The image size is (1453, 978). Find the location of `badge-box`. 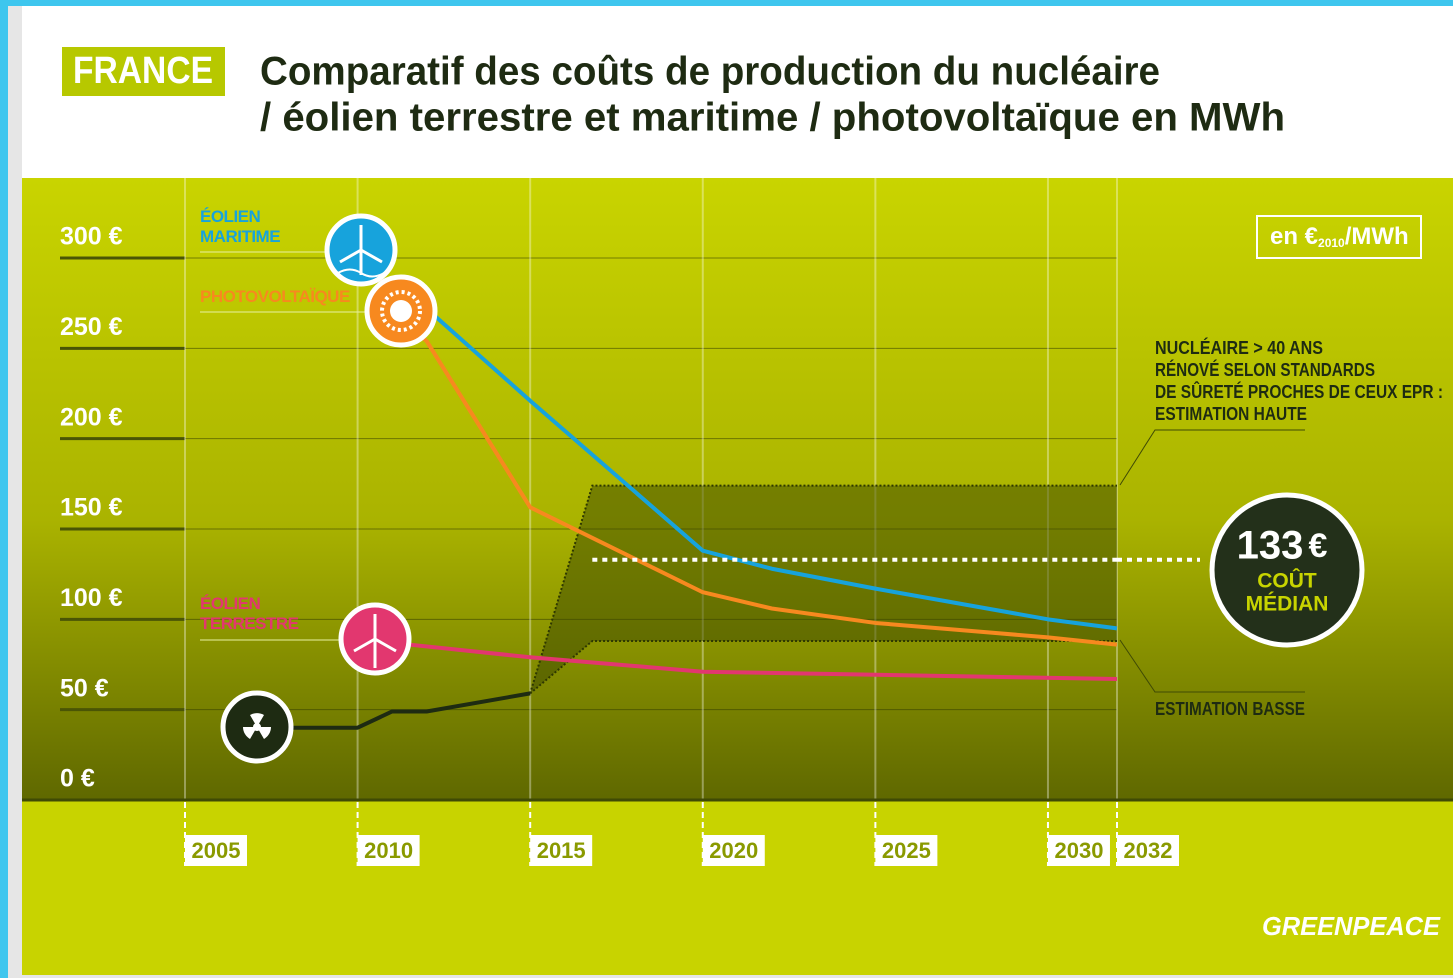

badge-box is located at coordinates (143, 71).